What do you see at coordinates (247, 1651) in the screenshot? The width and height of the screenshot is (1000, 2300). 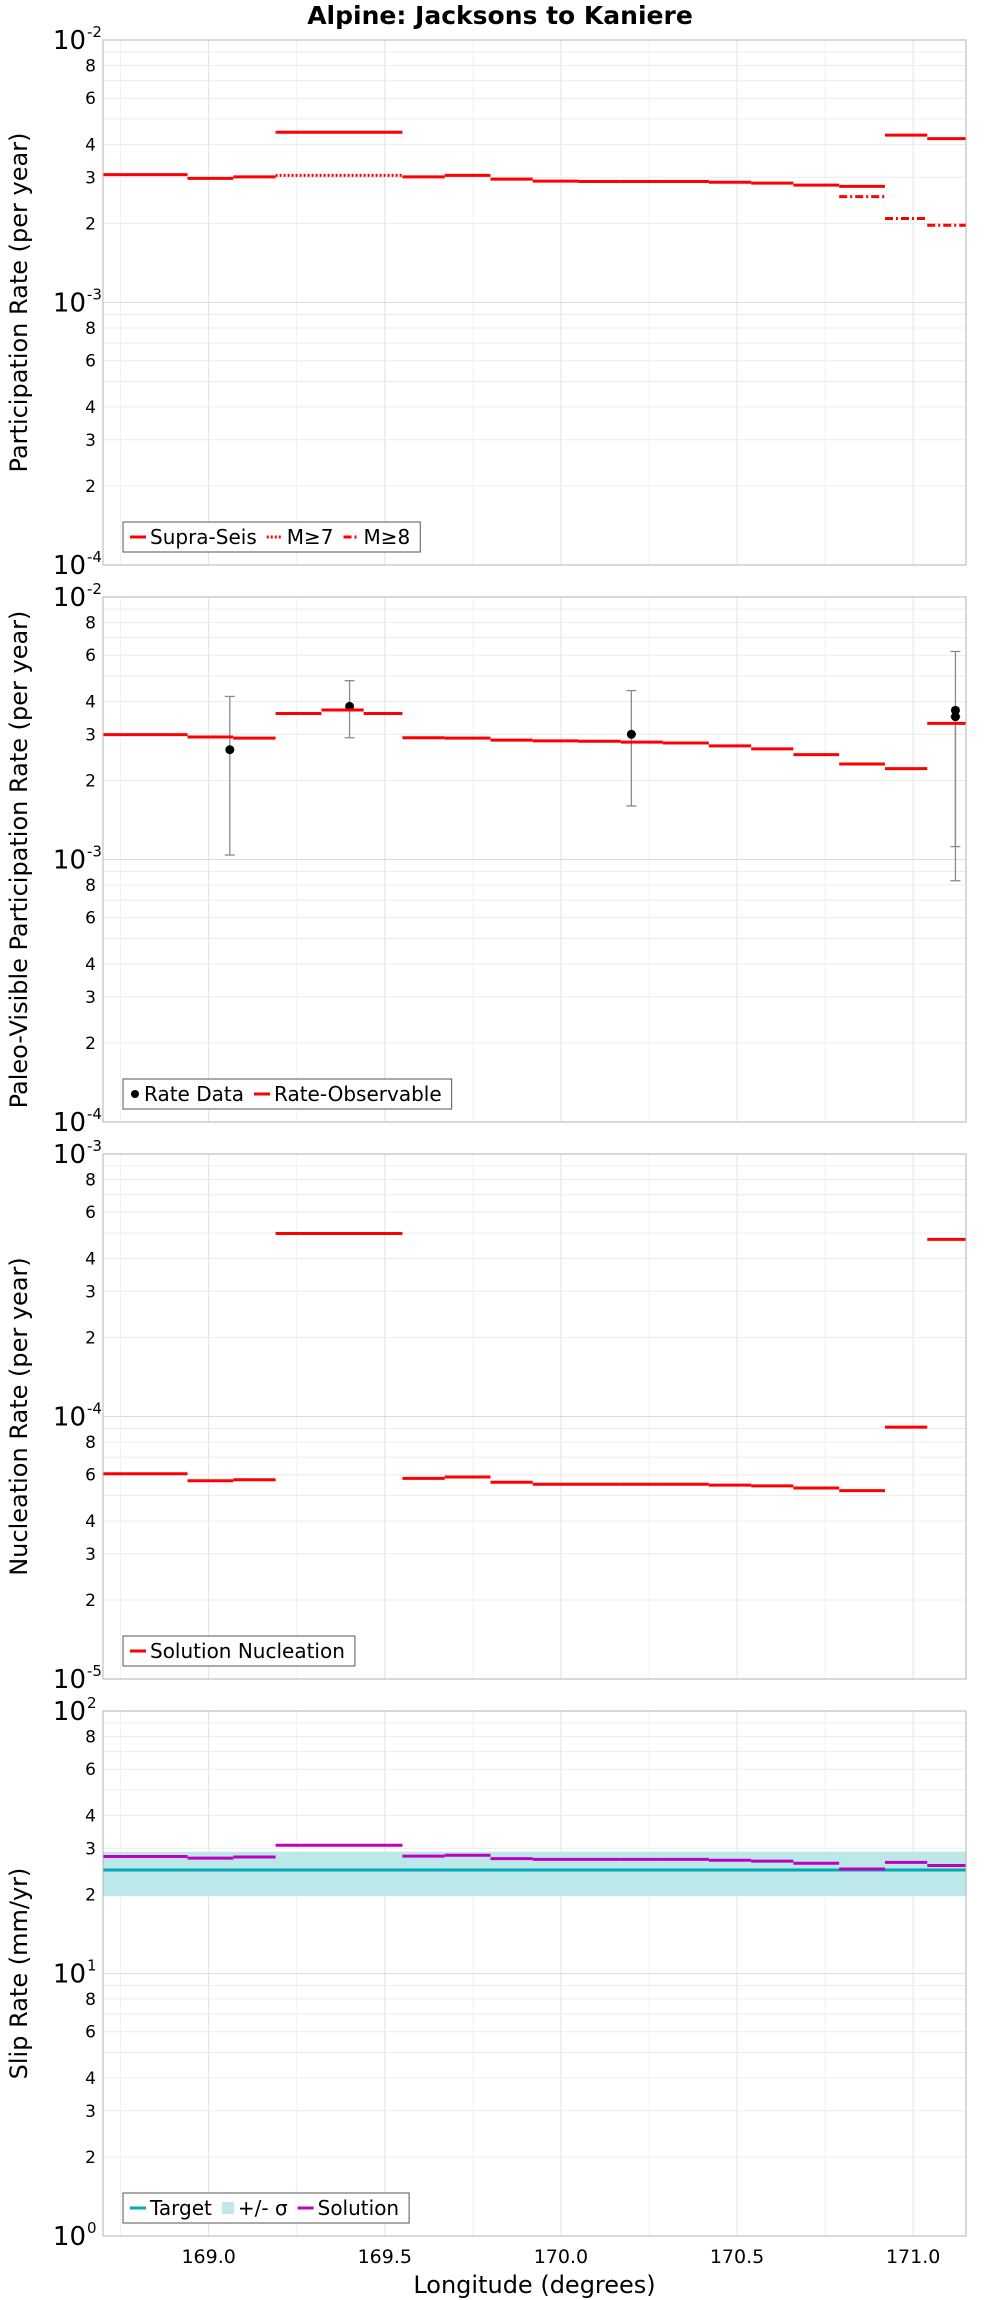 I see `legend-label: Solution Nucleation` at bounding box center [247, 1651].